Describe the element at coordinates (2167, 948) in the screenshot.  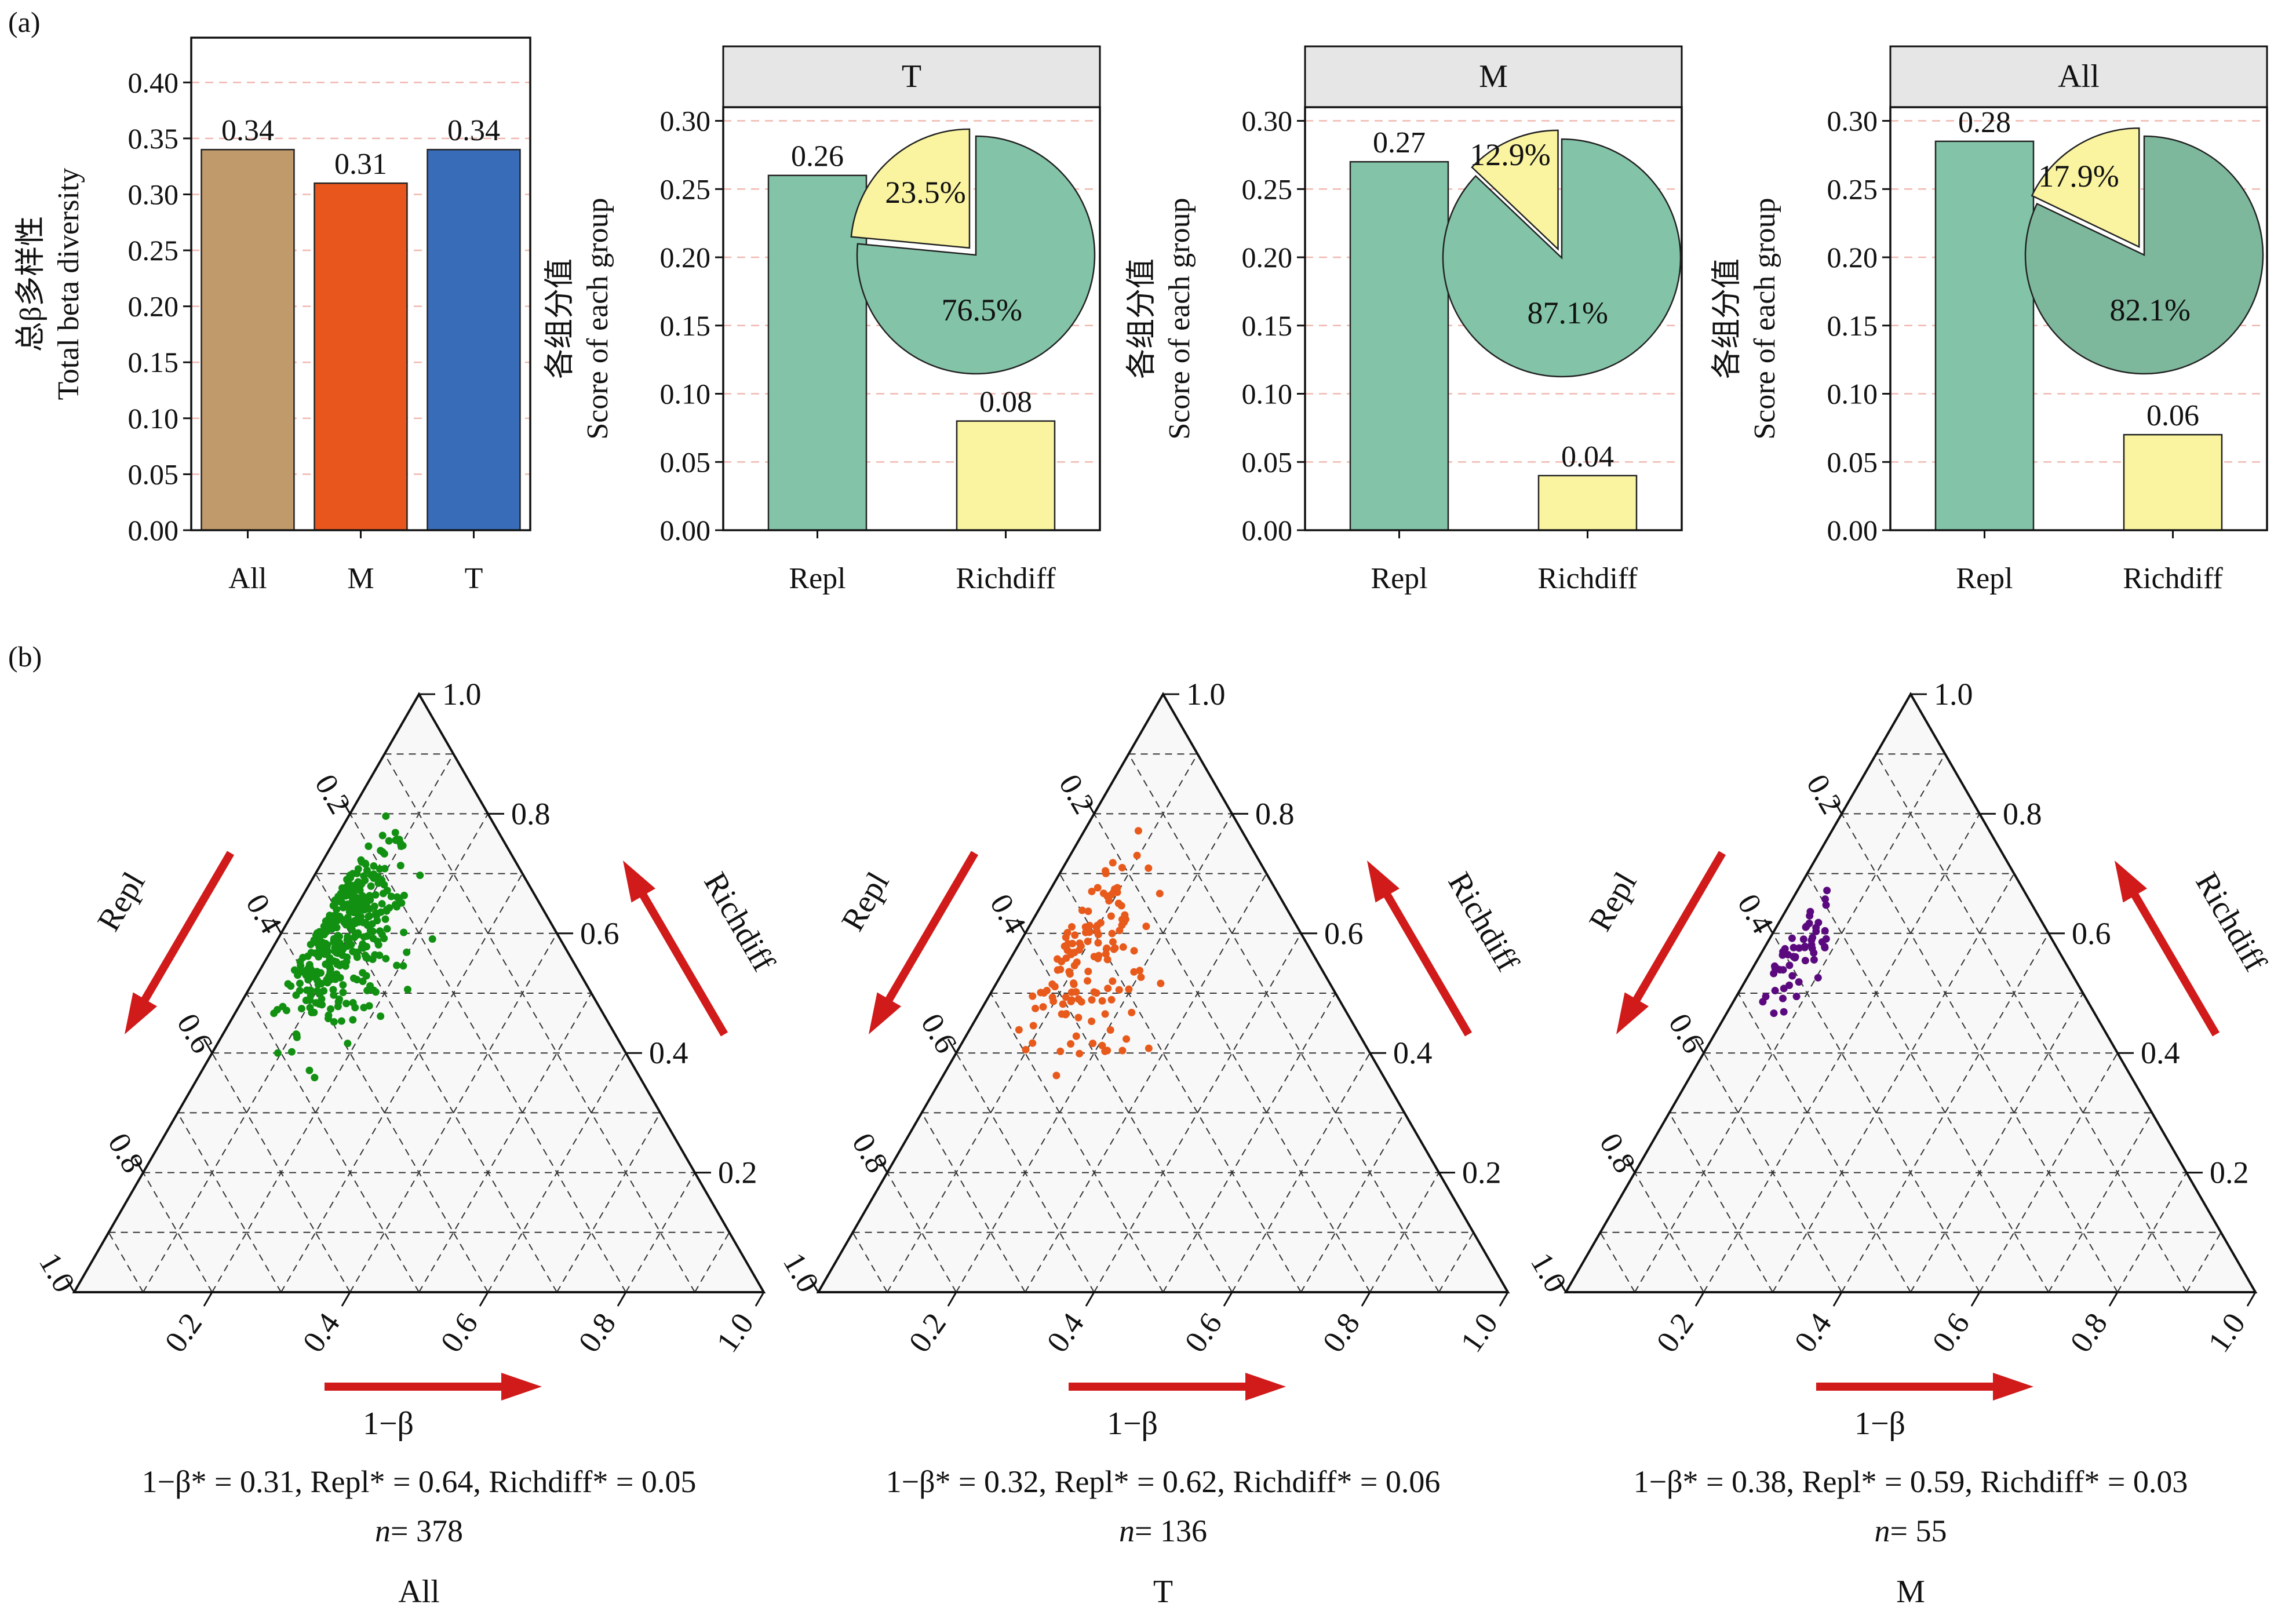
I see `arrow-richdiff` at that location.